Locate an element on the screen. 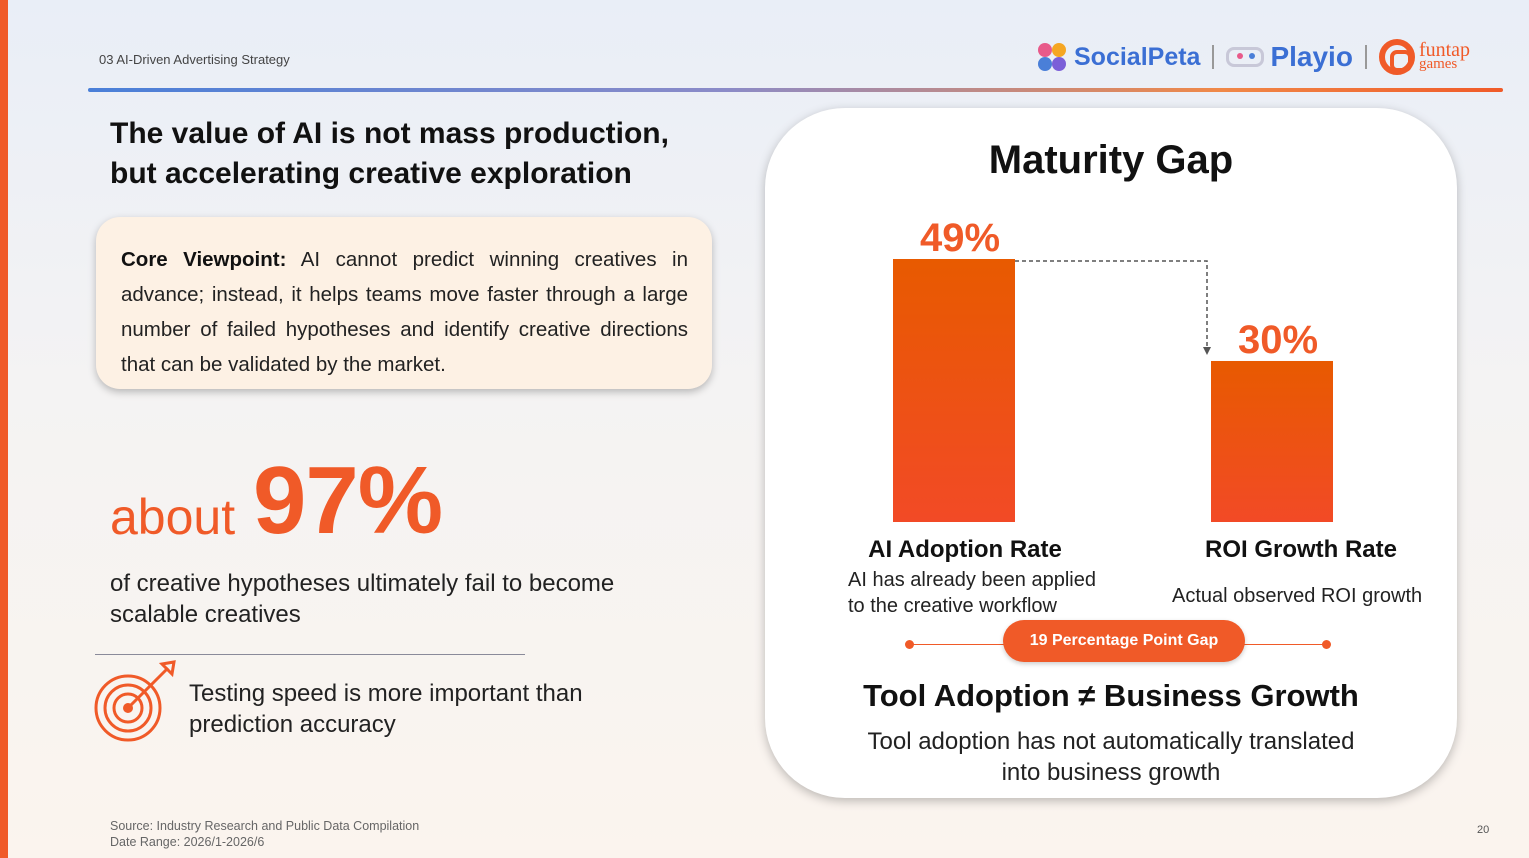 This screenshot has height=858, width=1529. bar-category-label: ROI Growth Rate is located at coordinates (1300, 549).